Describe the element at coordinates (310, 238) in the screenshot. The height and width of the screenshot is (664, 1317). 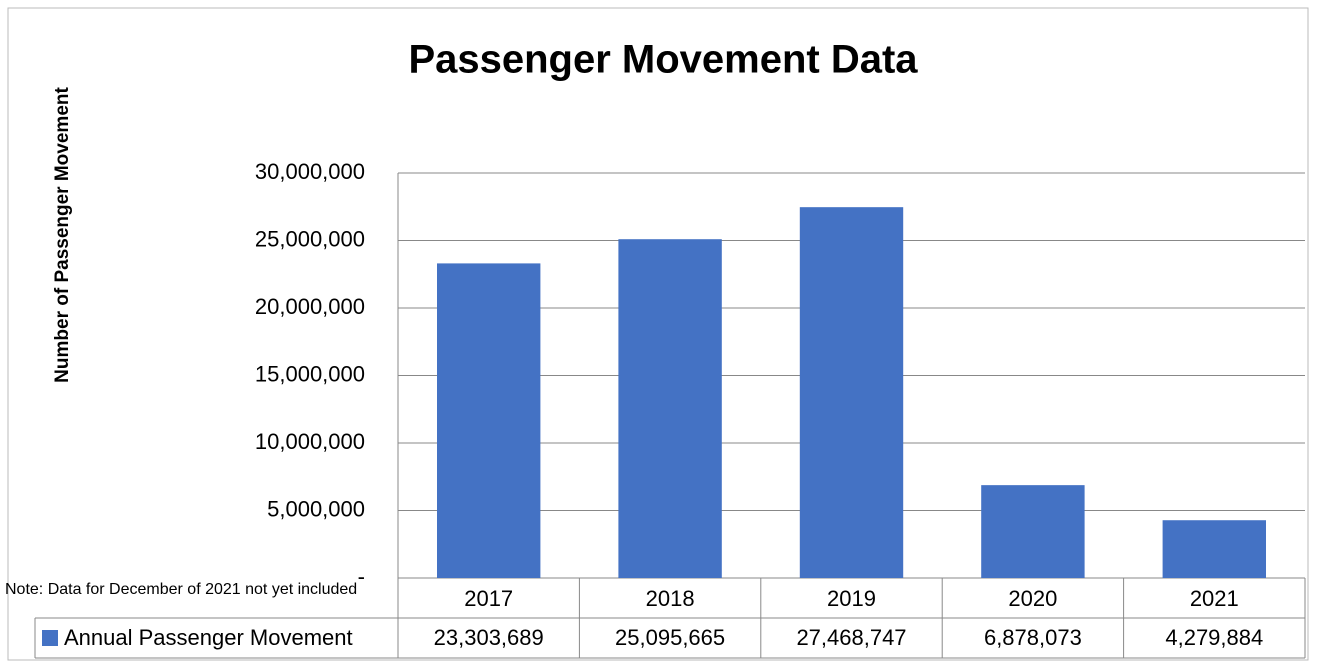
I see `y-tick-label: 25,000,000` at that location.